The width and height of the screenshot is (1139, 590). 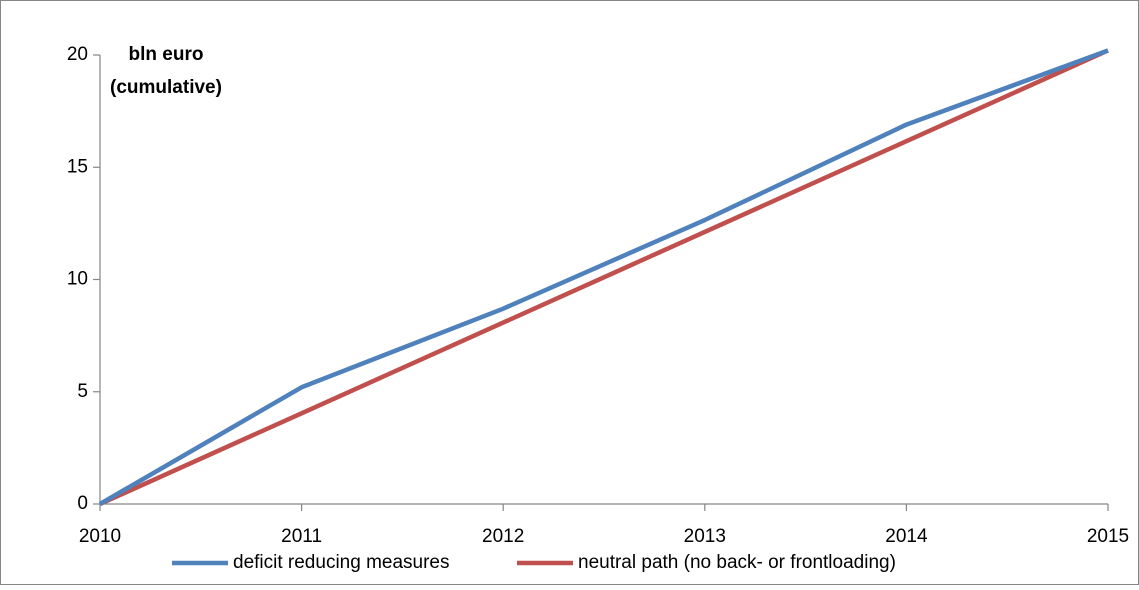 I want to click on x-tick-label: 2011, so click(x=301, y=536).